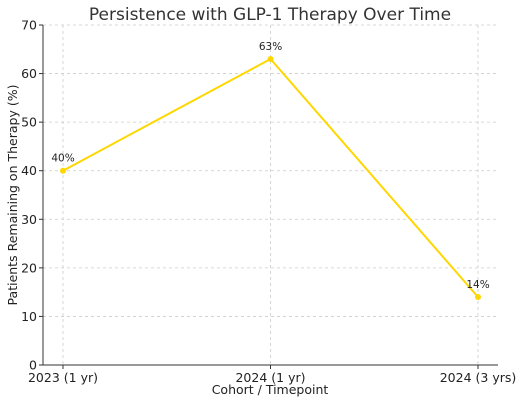  Describe the element at coordinates (29, 267) in the screenshot. I see `y-tick-label: 20` at that location.